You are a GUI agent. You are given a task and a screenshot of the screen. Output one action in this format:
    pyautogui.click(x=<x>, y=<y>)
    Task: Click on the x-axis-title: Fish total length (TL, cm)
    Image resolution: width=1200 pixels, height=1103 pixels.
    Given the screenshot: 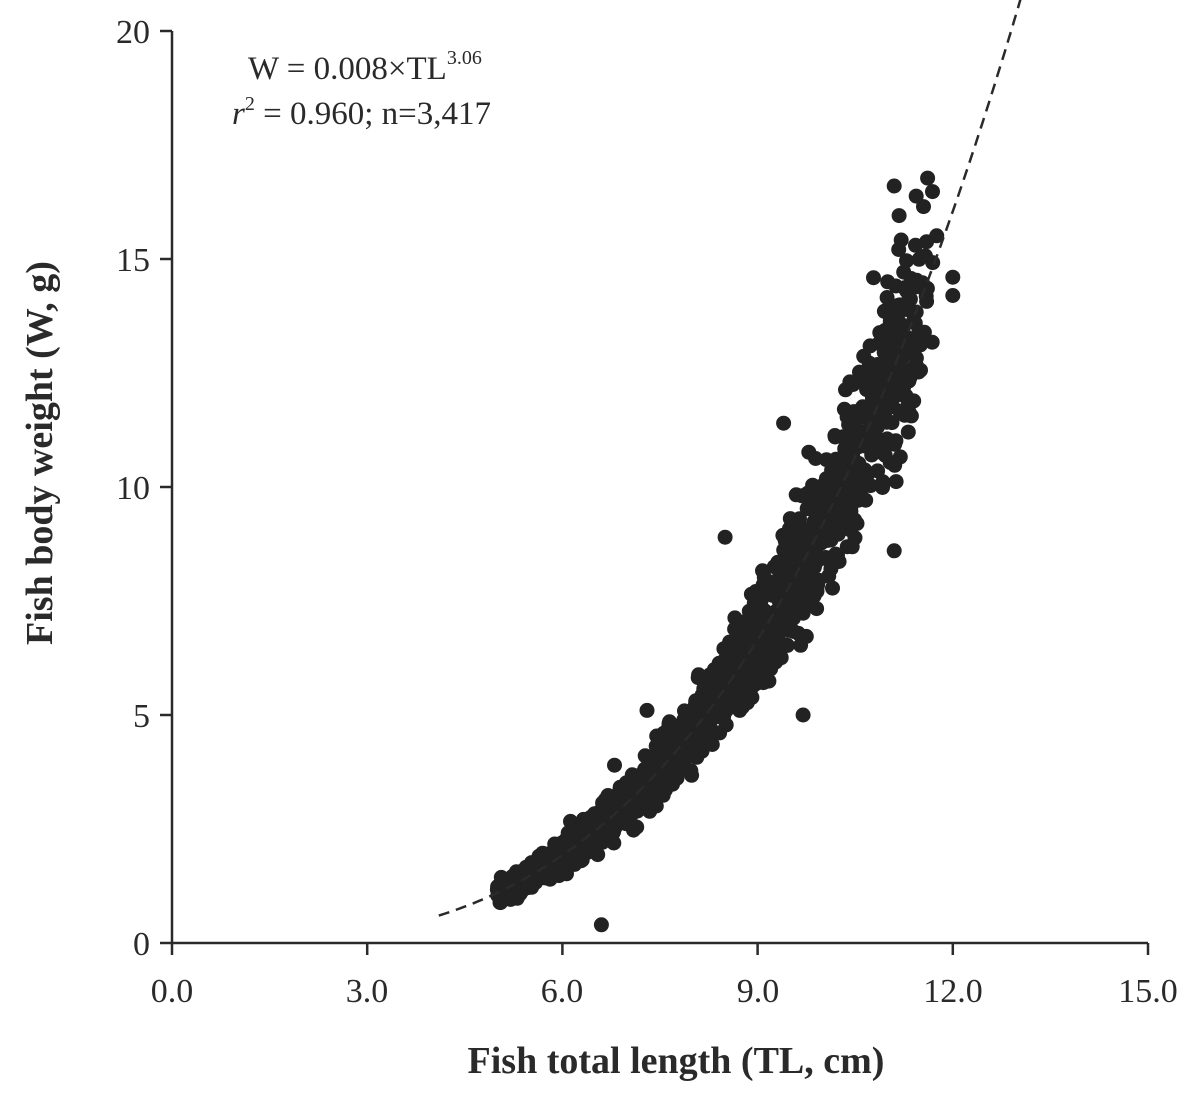 What is the action you would take?
    pyautogui.click(x=676, y=1061)
    